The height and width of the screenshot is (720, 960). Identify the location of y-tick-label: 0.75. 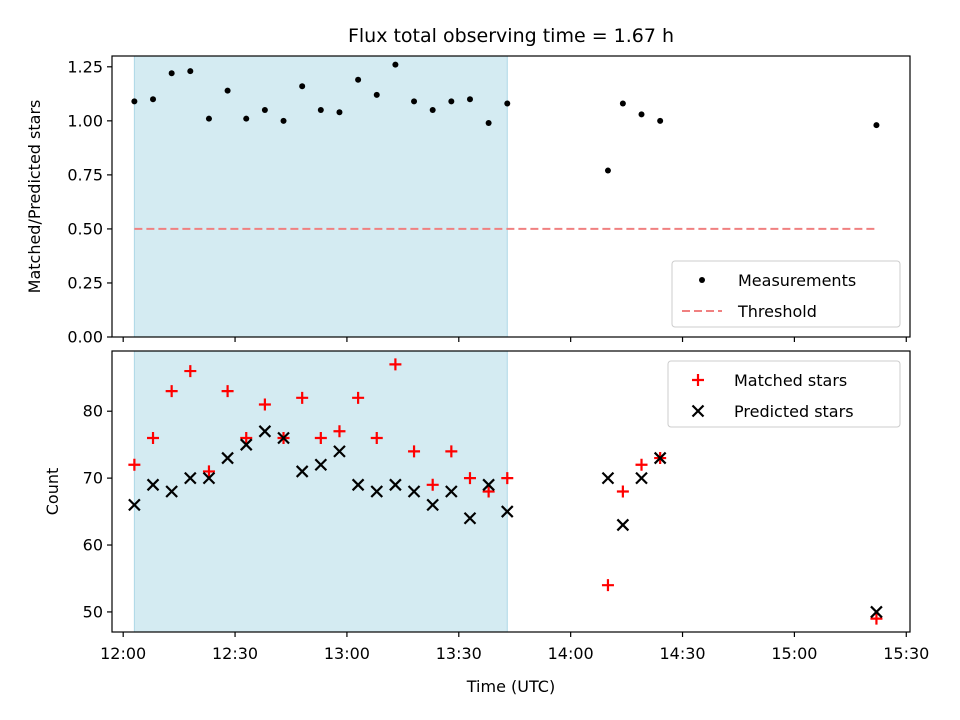
(85, 174).